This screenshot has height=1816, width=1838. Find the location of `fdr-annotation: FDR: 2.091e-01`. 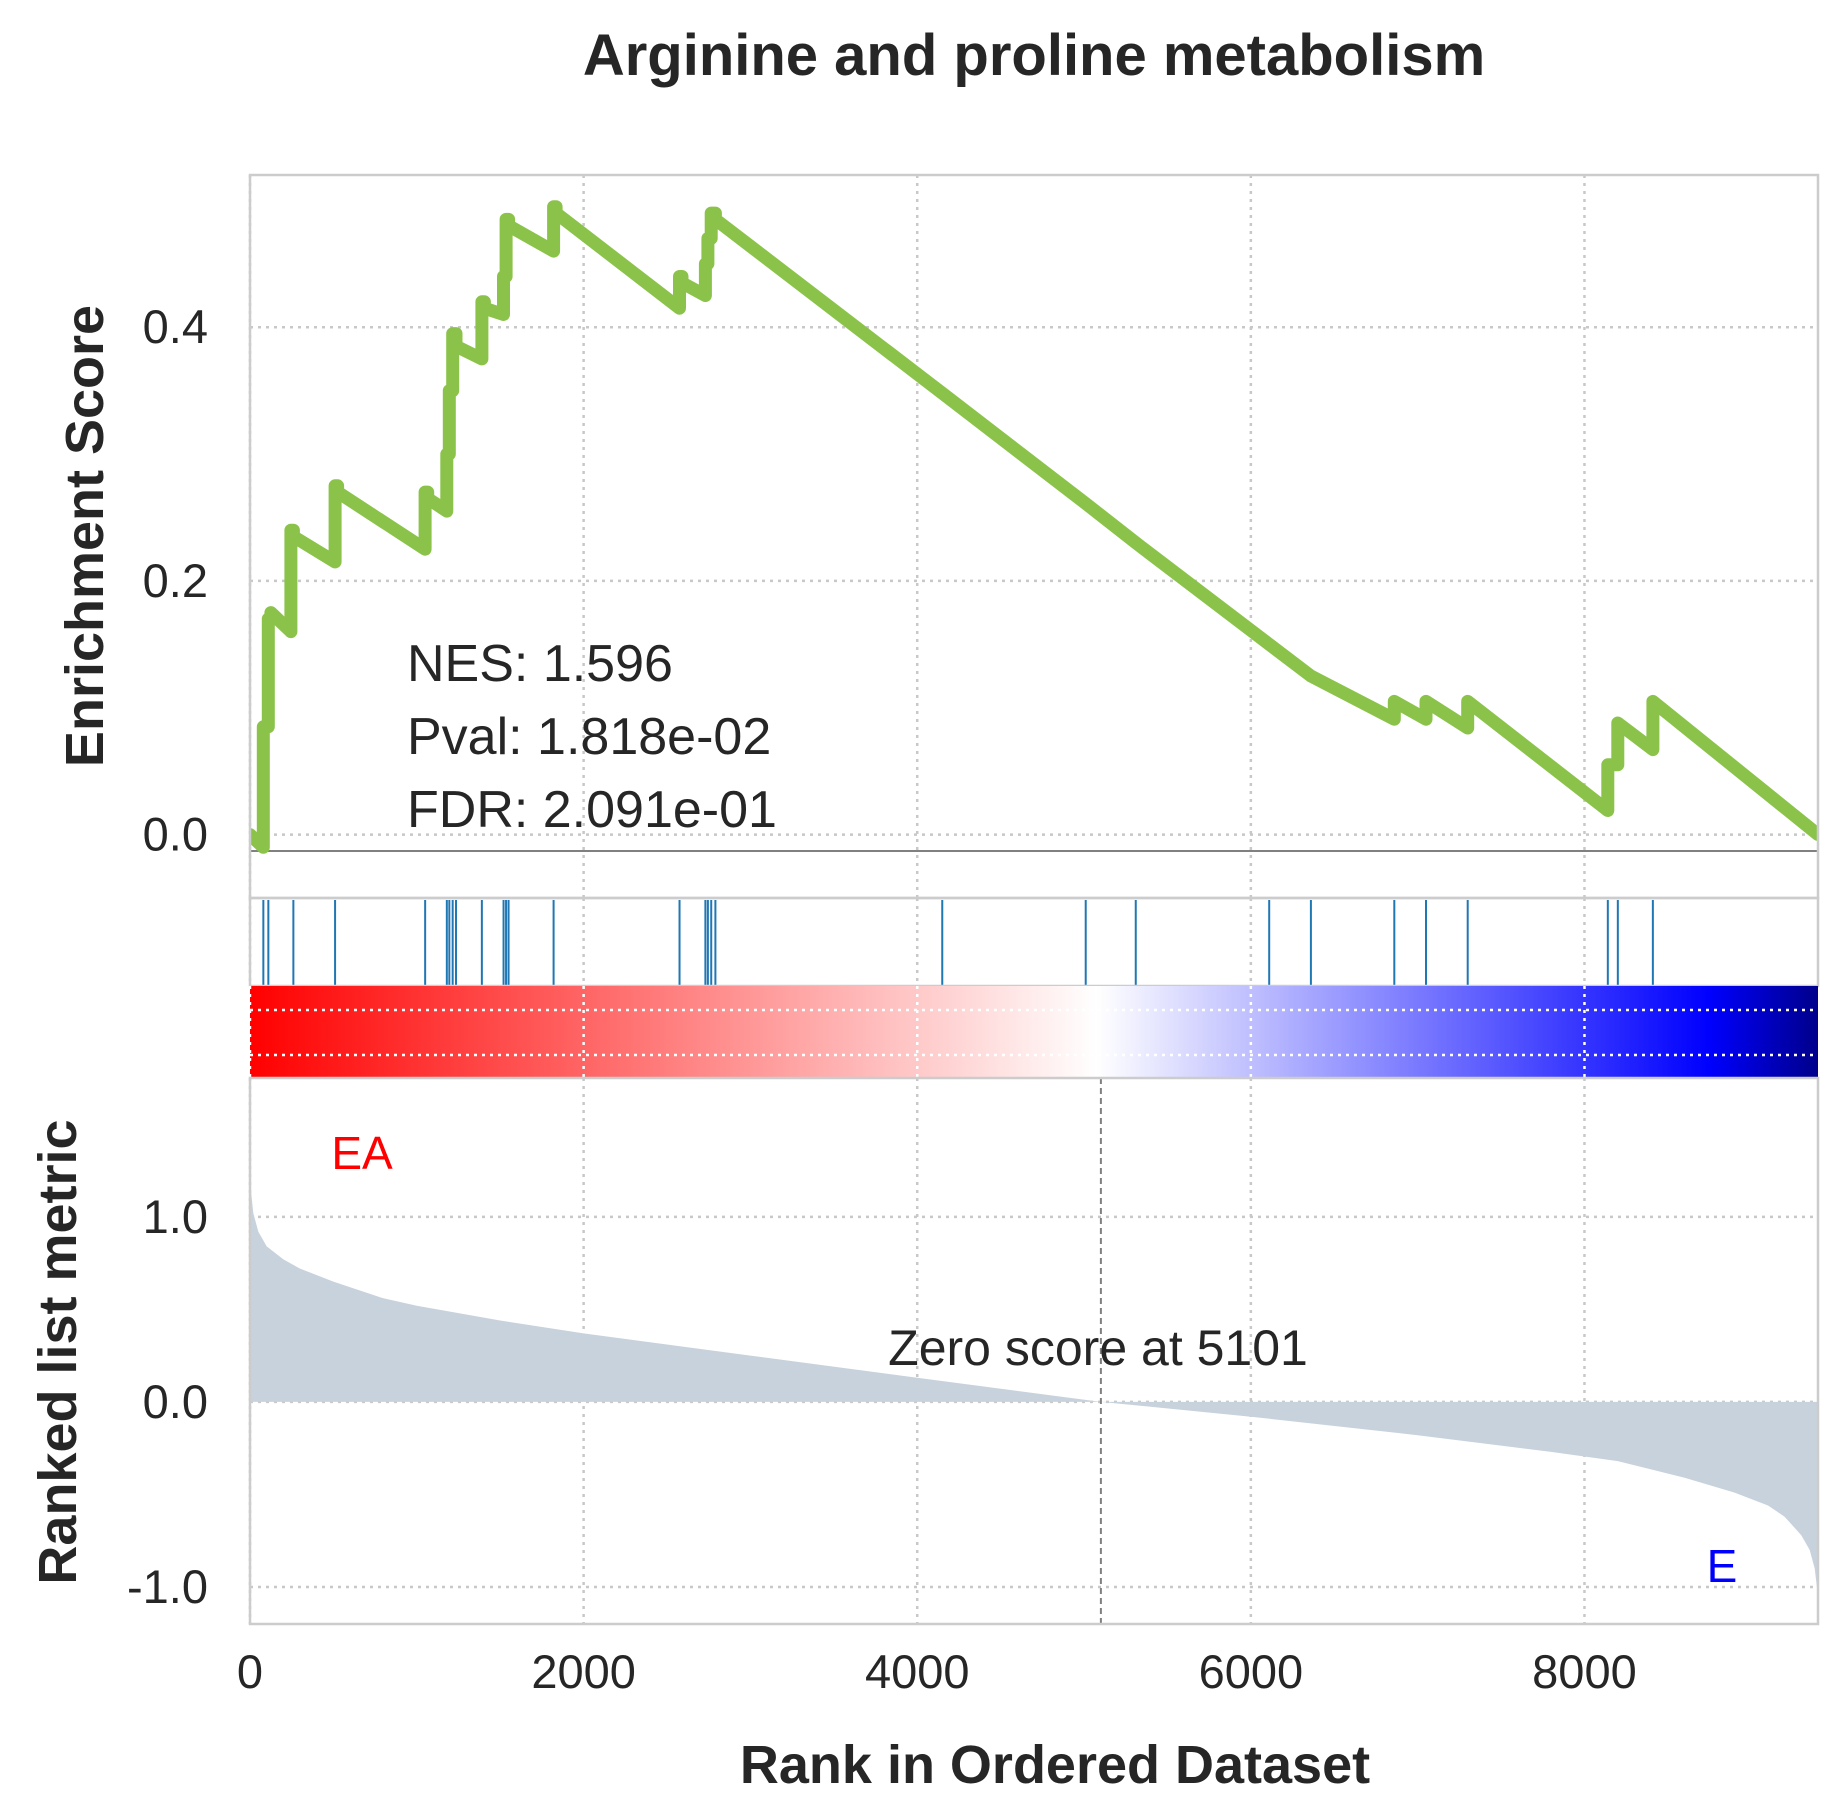

fdr-annotation: FDR: 2.091e-01 is located at coordinates (592, 810).